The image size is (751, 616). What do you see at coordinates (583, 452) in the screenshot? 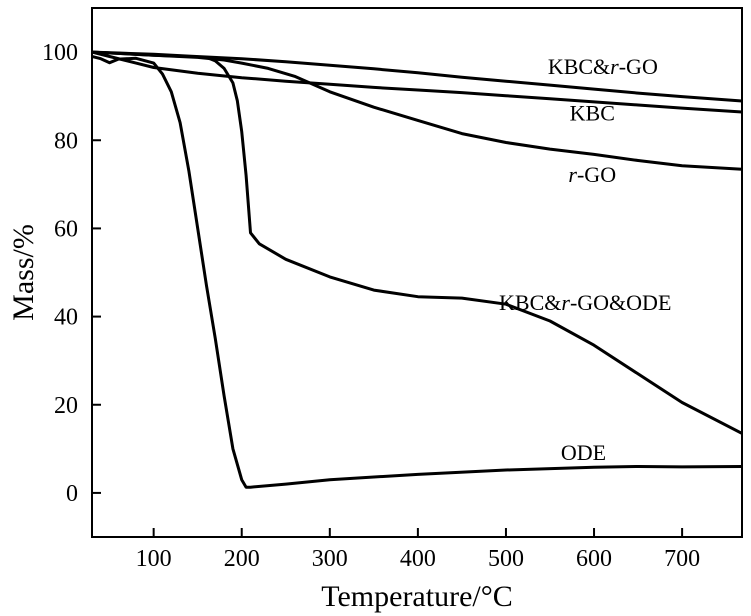
I see `series-label-ode: ODE` at bounding box center [583, 452].